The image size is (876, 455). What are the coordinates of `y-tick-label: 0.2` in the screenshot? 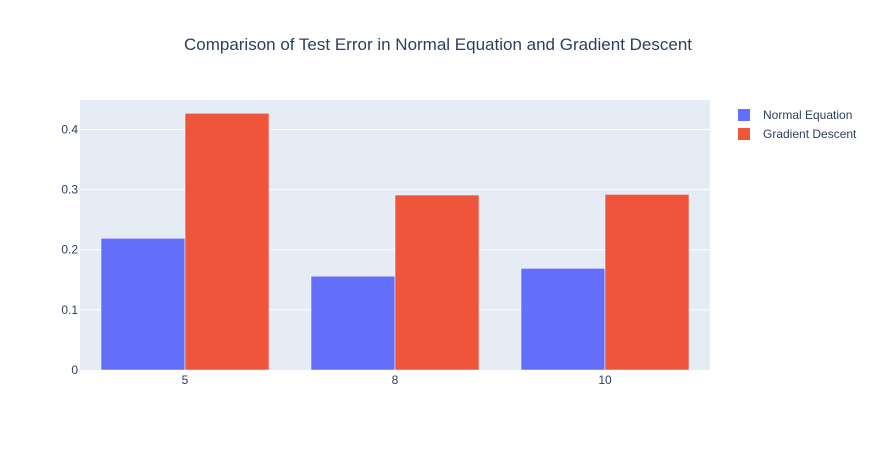 It's located at (69, 250).